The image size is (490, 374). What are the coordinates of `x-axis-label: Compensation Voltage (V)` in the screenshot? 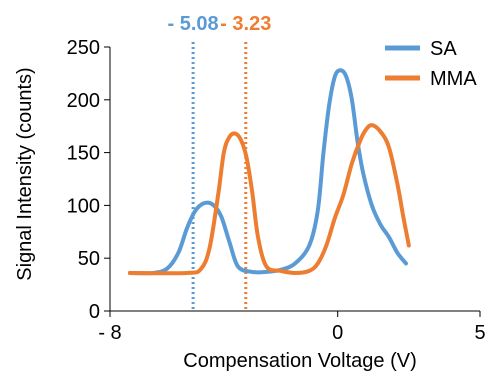 It's located at (299, 361).